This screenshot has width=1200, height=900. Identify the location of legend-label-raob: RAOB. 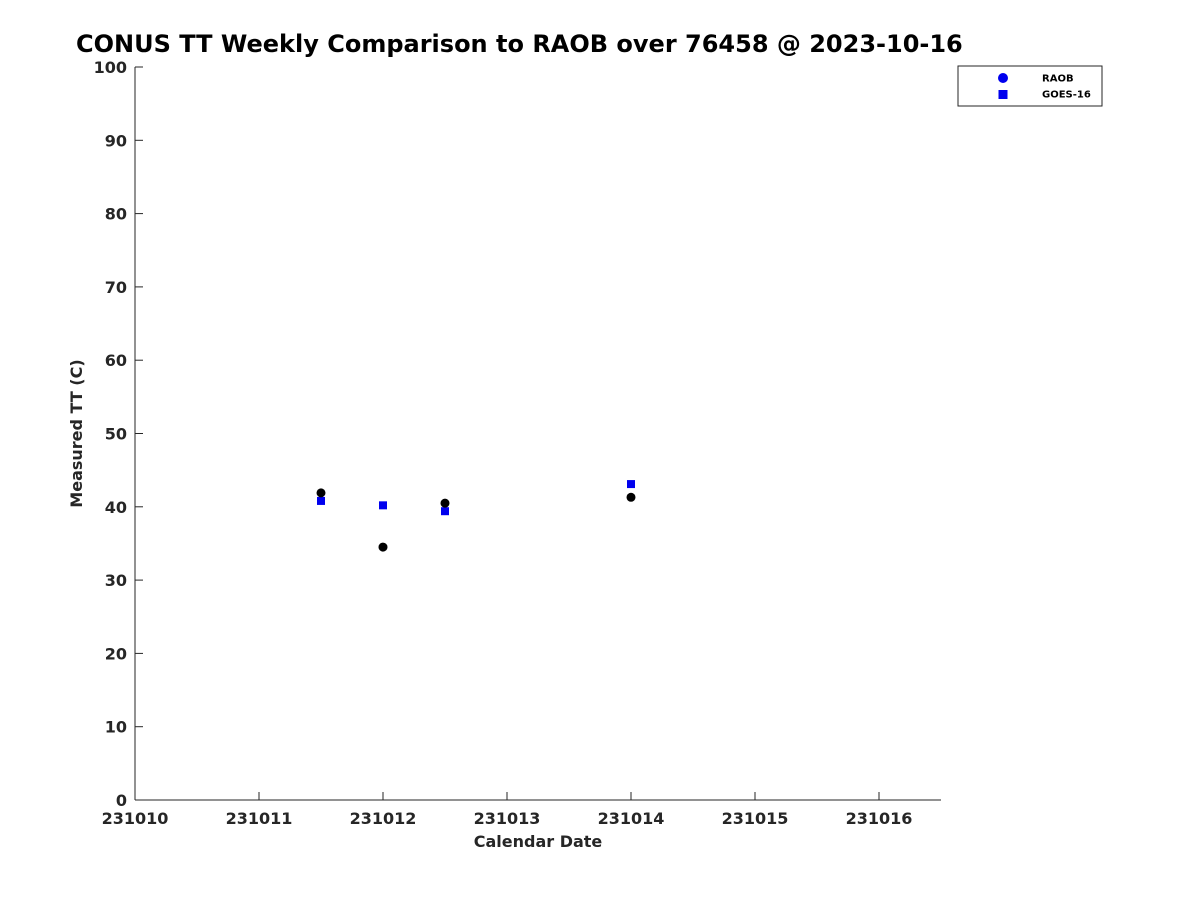
(1058, 79).